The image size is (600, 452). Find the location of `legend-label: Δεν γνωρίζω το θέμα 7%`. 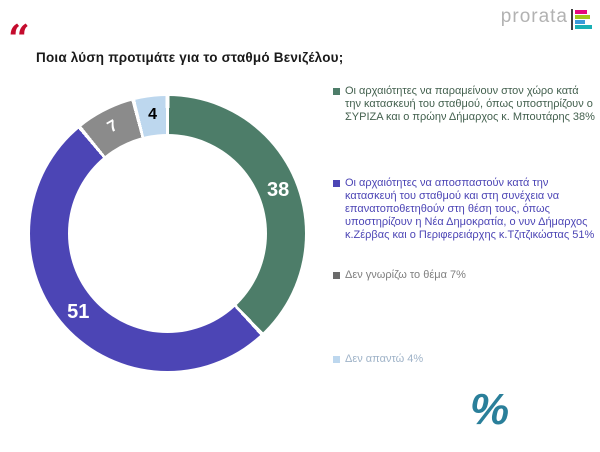

legend-label: Δεν γνωρίζω το θέμα 7% is located at coordinates (405, 275).